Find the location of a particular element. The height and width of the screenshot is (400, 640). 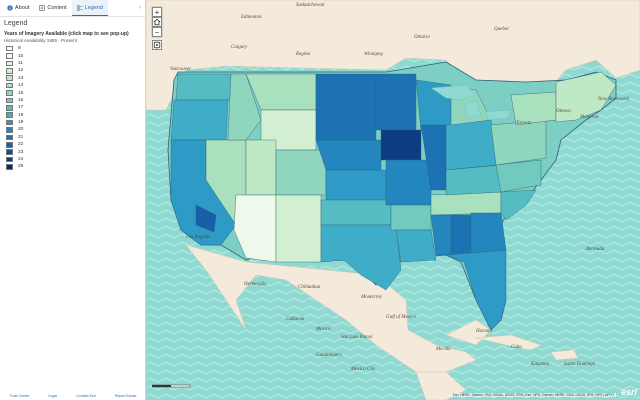

footer-link-trust-center: Trust Center is located at coordinates (19, 396).